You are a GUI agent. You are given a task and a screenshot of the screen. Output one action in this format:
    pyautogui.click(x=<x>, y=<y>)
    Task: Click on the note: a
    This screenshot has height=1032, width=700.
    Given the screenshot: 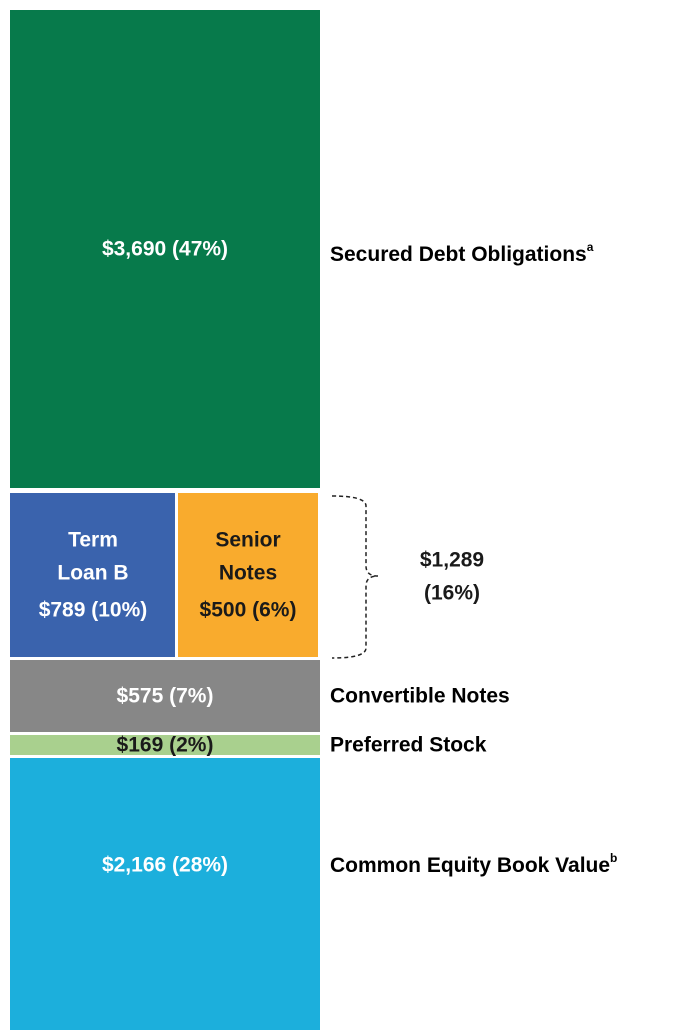 What is the action you would take?
    pyautogui.click(x=590, y=247)
    